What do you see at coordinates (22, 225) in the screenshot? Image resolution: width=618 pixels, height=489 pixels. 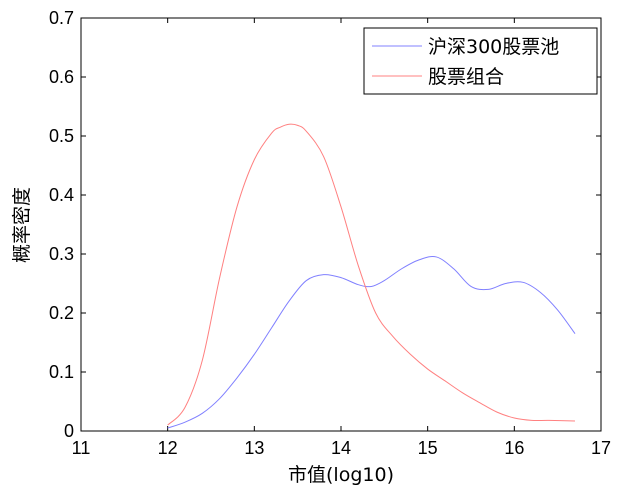 I see `y-axis-label: 概率密度` at bounding box center [22, 225].